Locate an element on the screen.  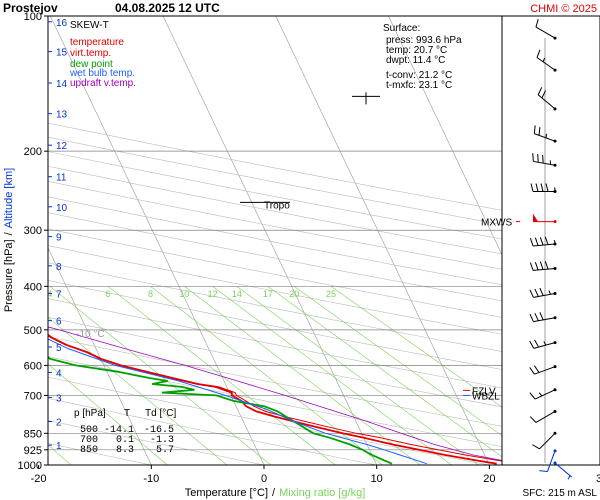
table-row-500-t: -14.1 is located at coordinates (119, 430).